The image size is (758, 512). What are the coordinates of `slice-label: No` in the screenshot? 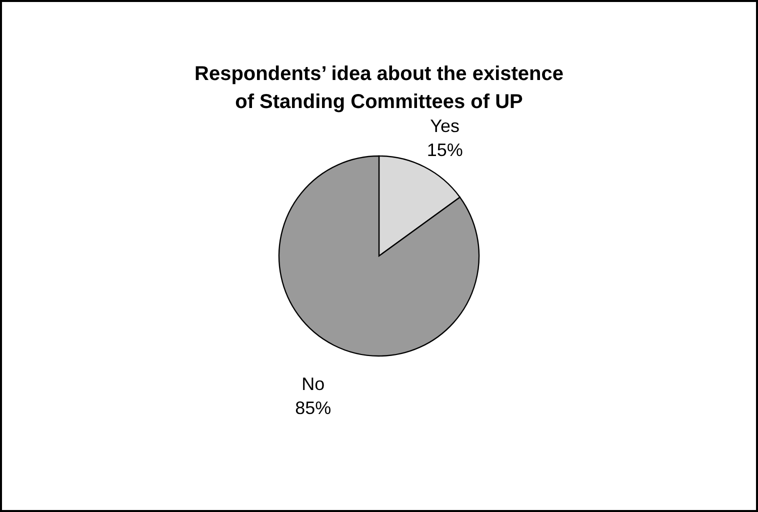 It's located at (313, 384).